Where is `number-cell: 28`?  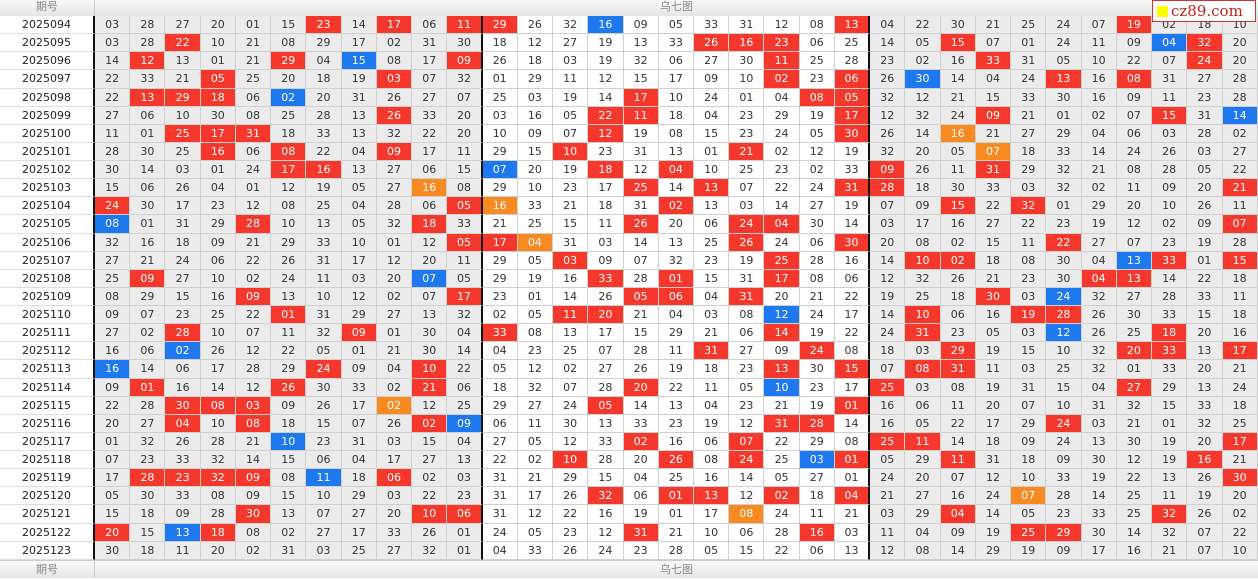 number-cell: 28 is located at coordinates (606, 460).